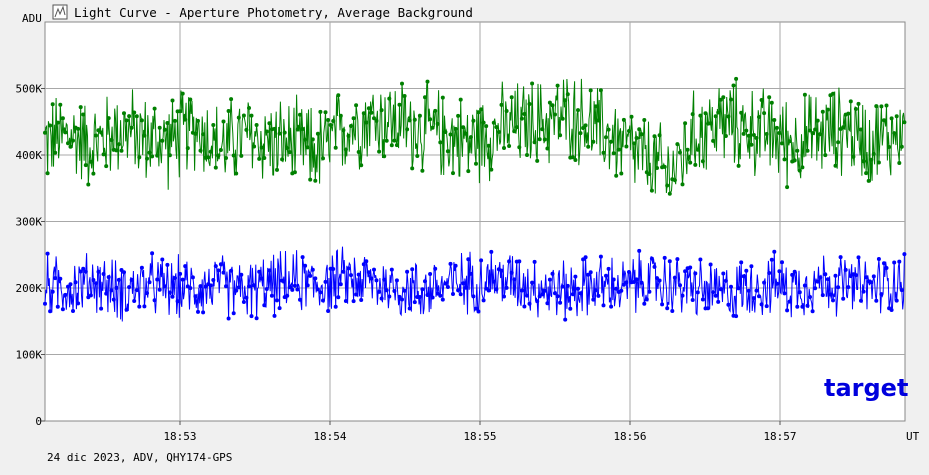 The image size is (929, 475). Describe the element at coordinates (479, 436) in the screenshot. I see `x-tick-label: 18:55` at that location.